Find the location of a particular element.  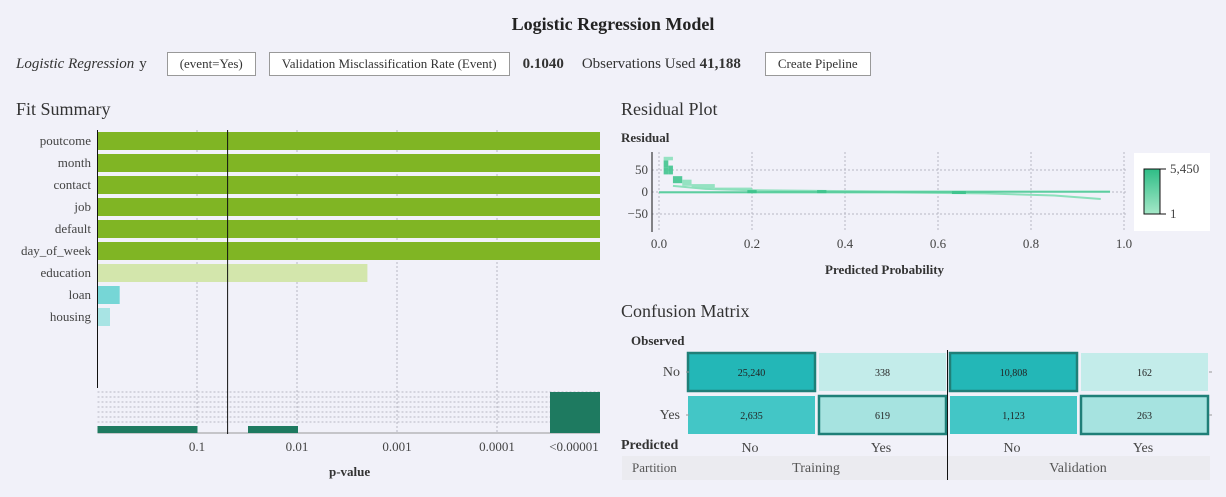

cm-cell-value: 338 is located at coordinates (882, 373).